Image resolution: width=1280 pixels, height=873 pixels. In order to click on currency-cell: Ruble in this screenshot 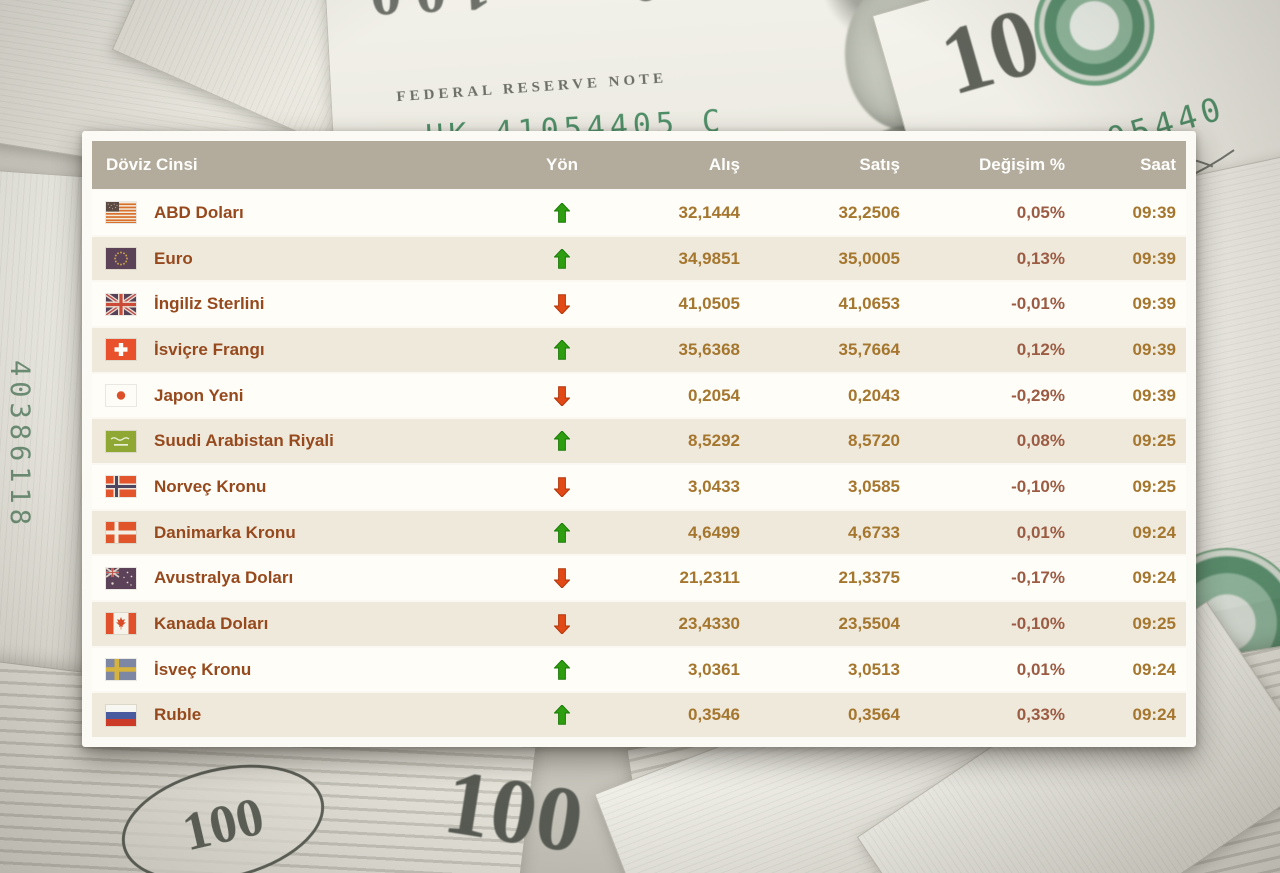, I will do `click(277, 715)`.